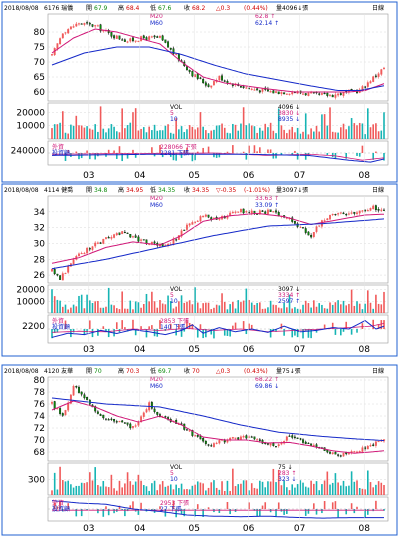 This screenshot has height=548, width=400. What do you see at coordinates (40, 260) in the screenshot?
I see `price-tick-label: 28` at bounding box center [40, 260].